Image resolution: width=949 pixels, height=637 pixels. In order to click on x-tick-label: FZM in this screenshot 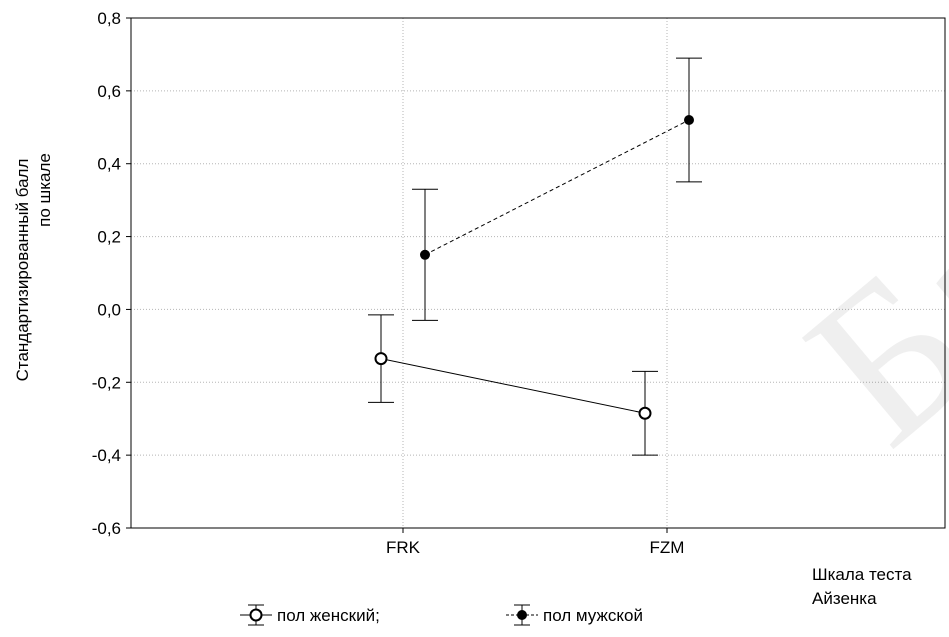, I will do `click(667, 547)`.